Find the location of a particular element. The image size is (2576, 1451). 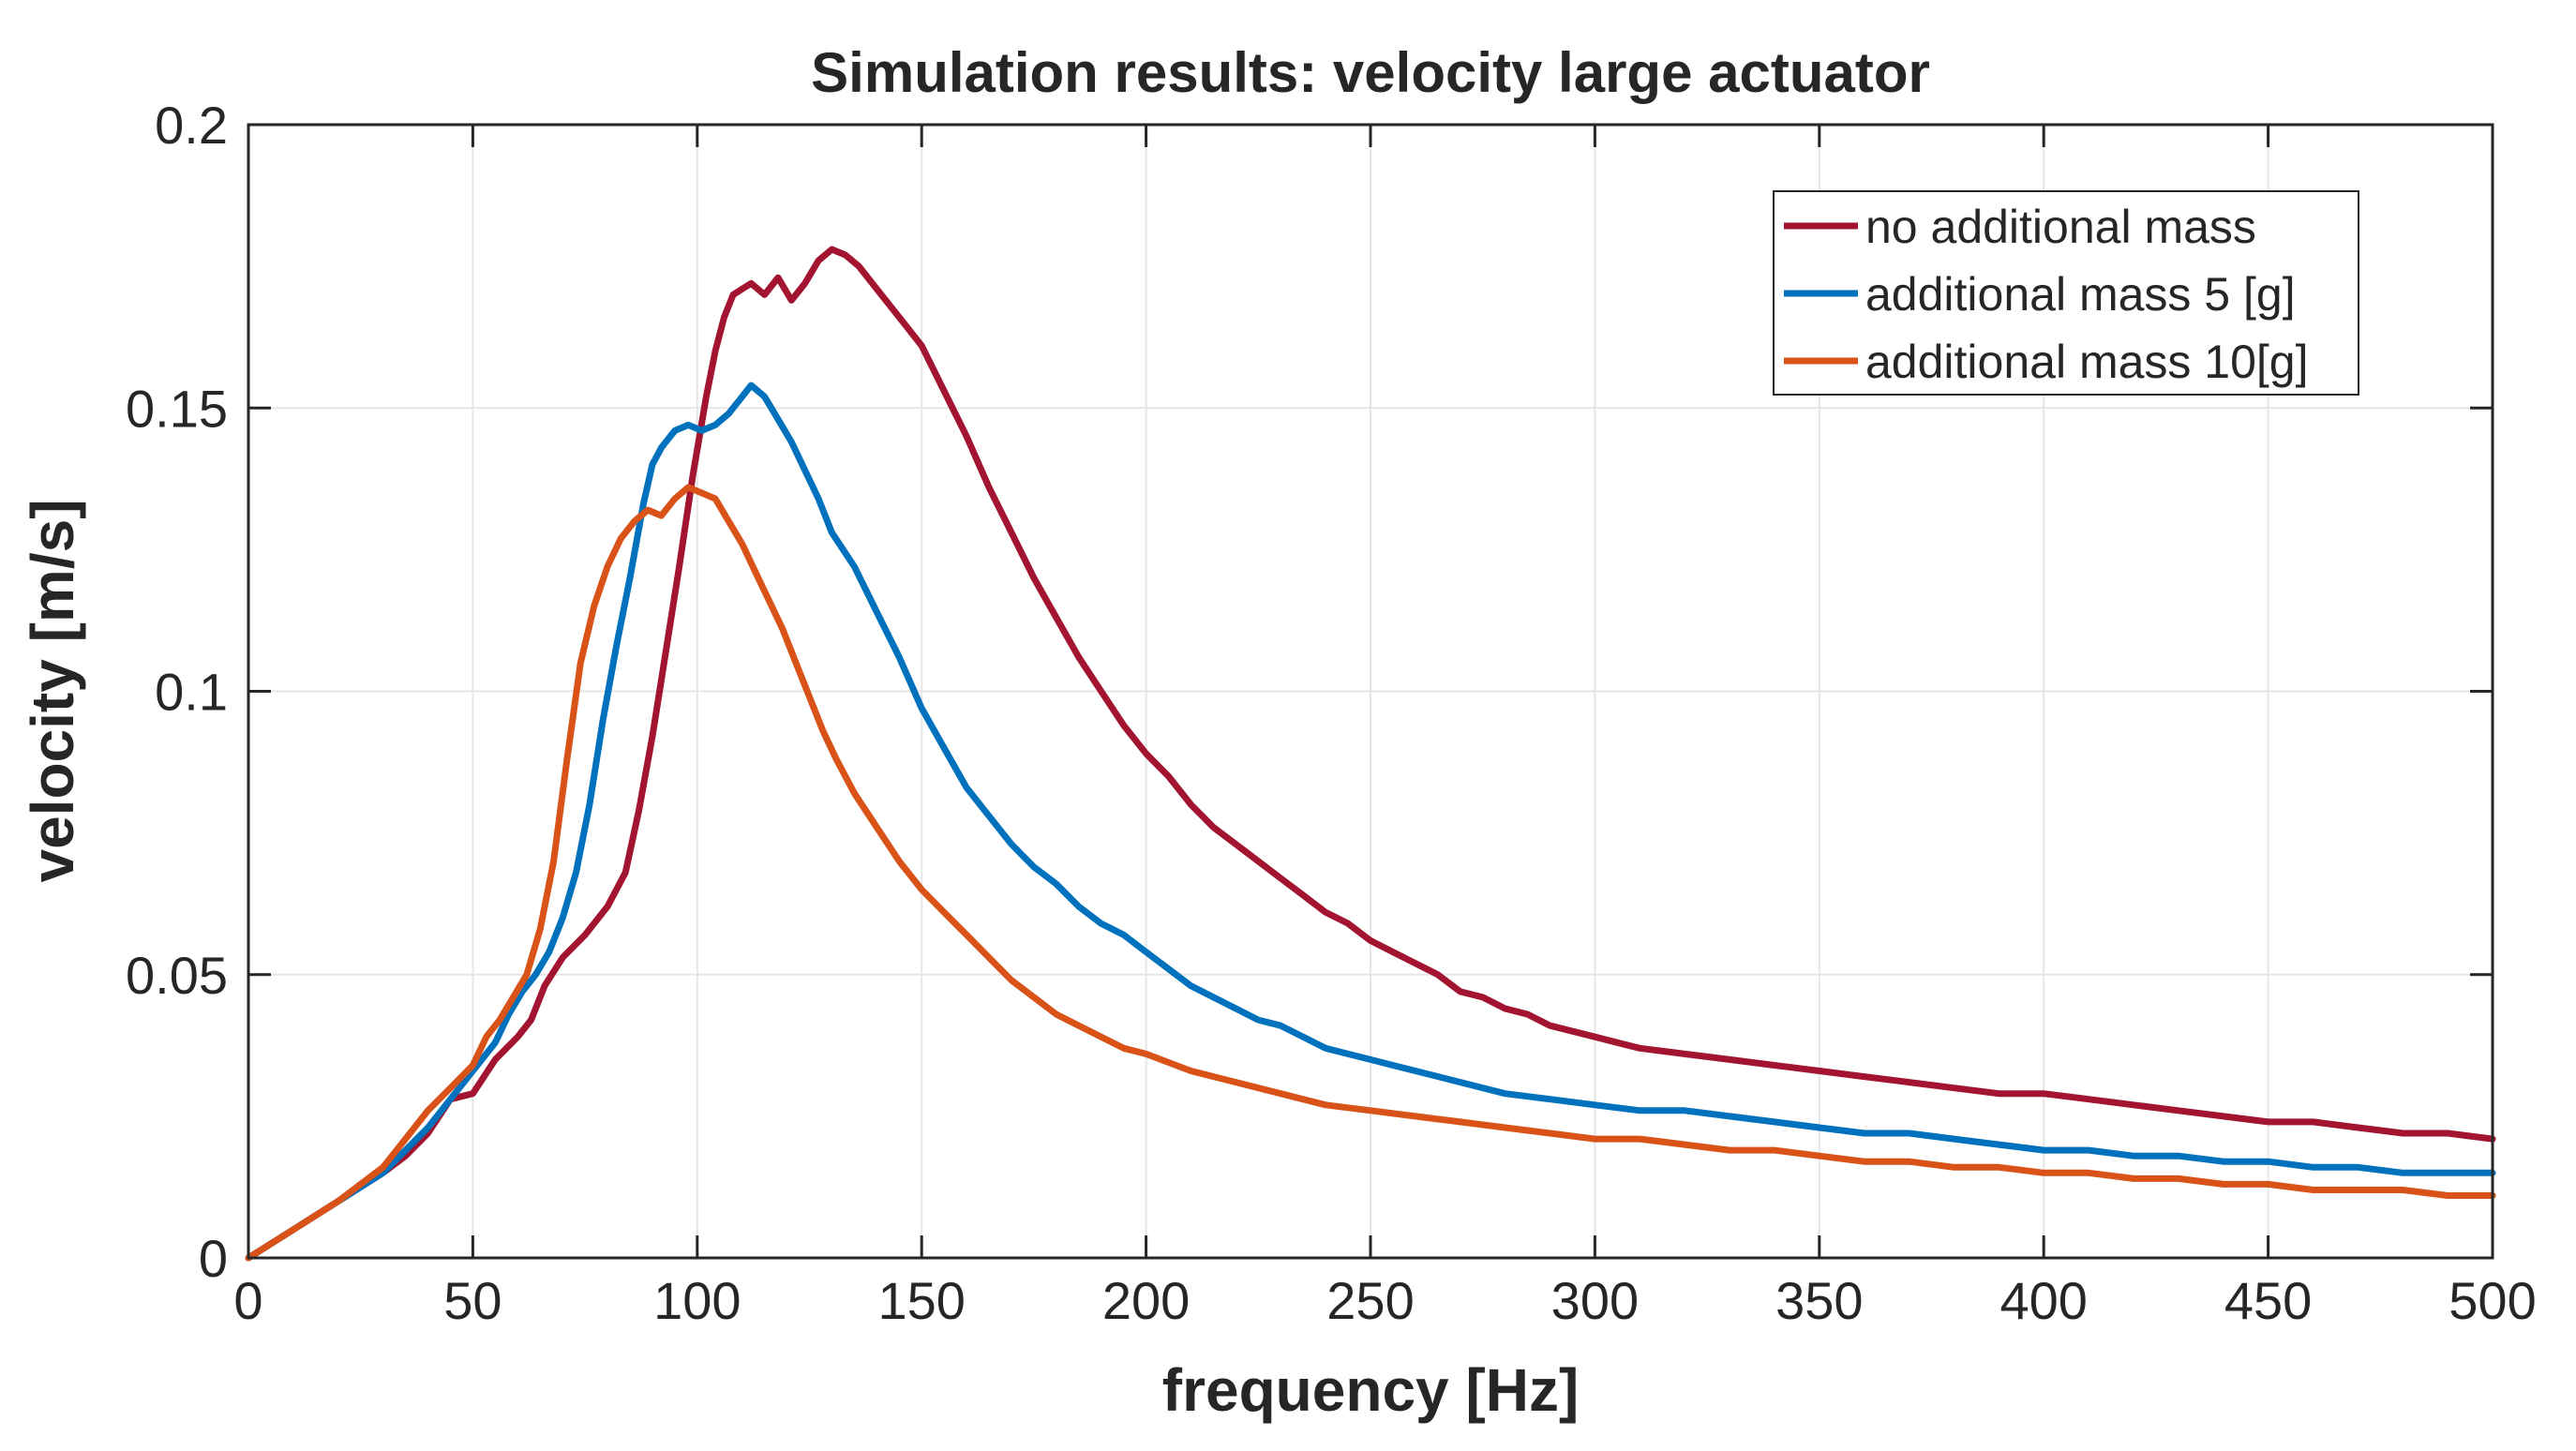

legend-box is located at coordinates (2066, 293).